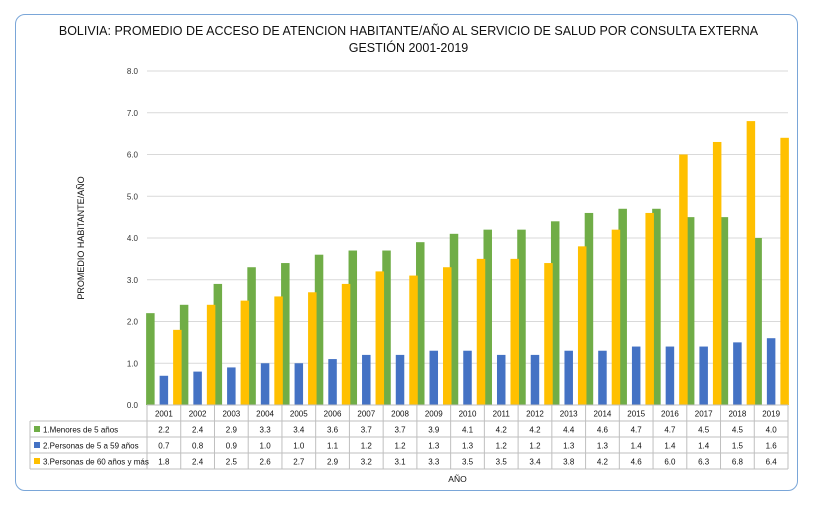  Describe the element at coordinates (133, 155) in the screenshot. I see `y-tick-label: 6.0` at that location.